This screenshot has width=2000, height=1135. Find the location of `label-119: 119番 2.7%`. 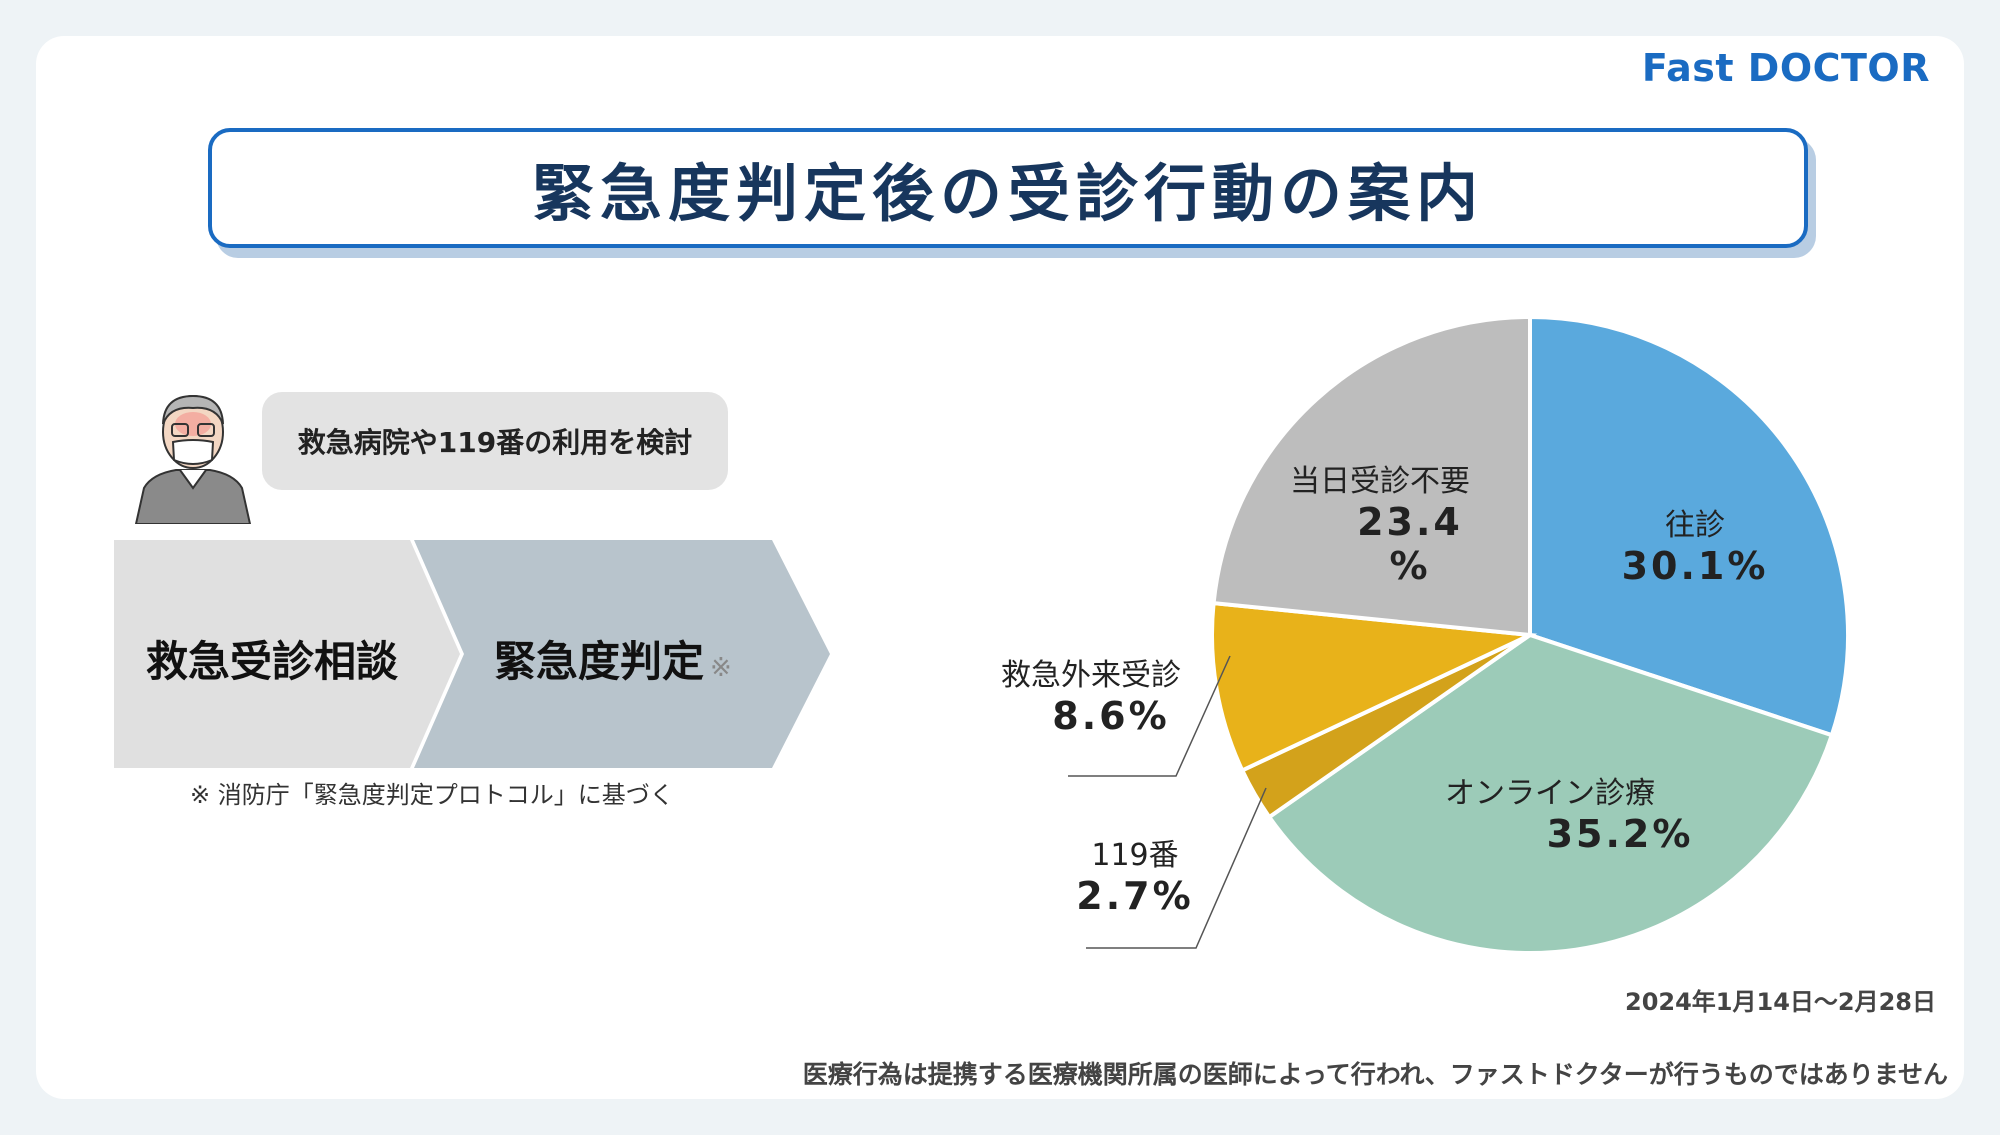

label-119: 119番 2.7% is located at coordinates (1135, 878).